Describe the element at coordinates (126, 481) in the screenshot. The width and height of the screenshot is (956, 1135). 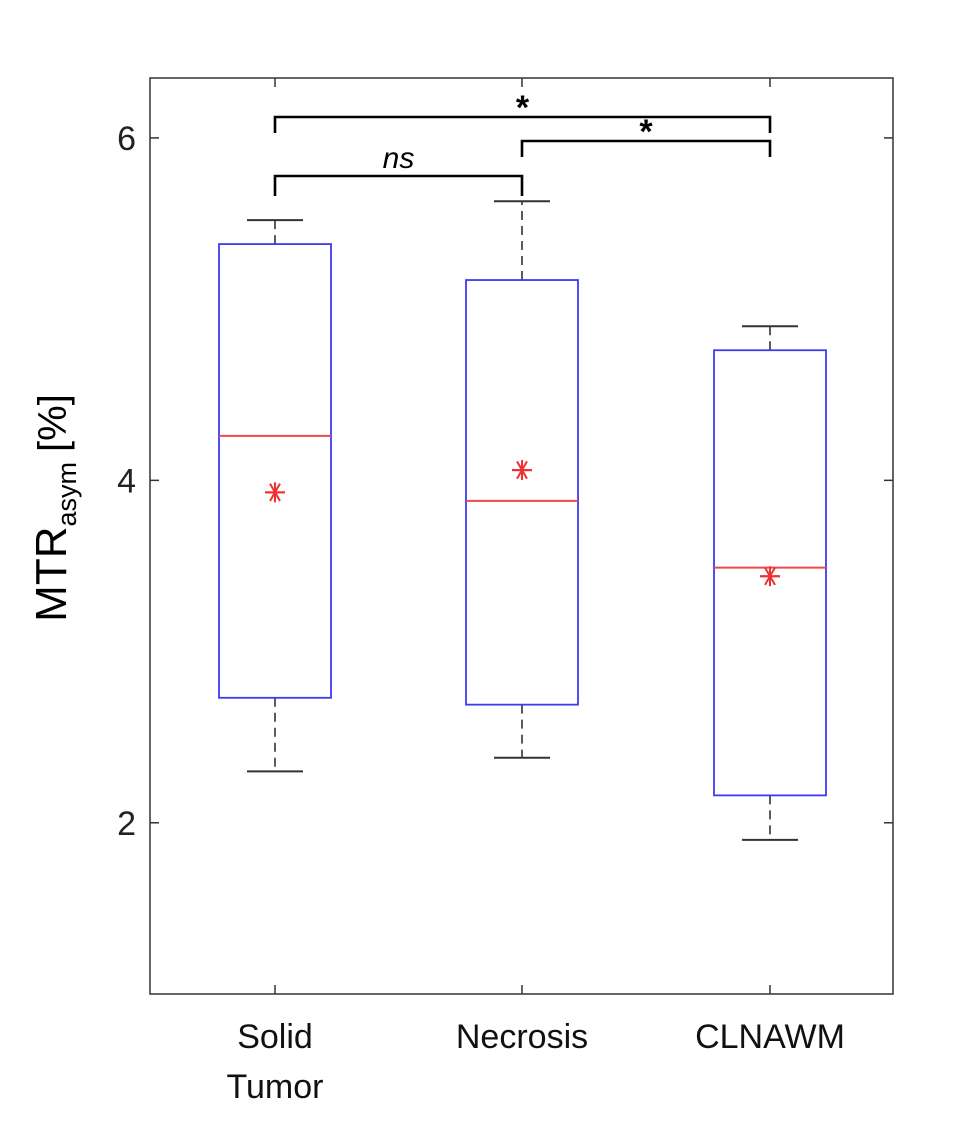
I see `y-tick-label: 4` at that location.